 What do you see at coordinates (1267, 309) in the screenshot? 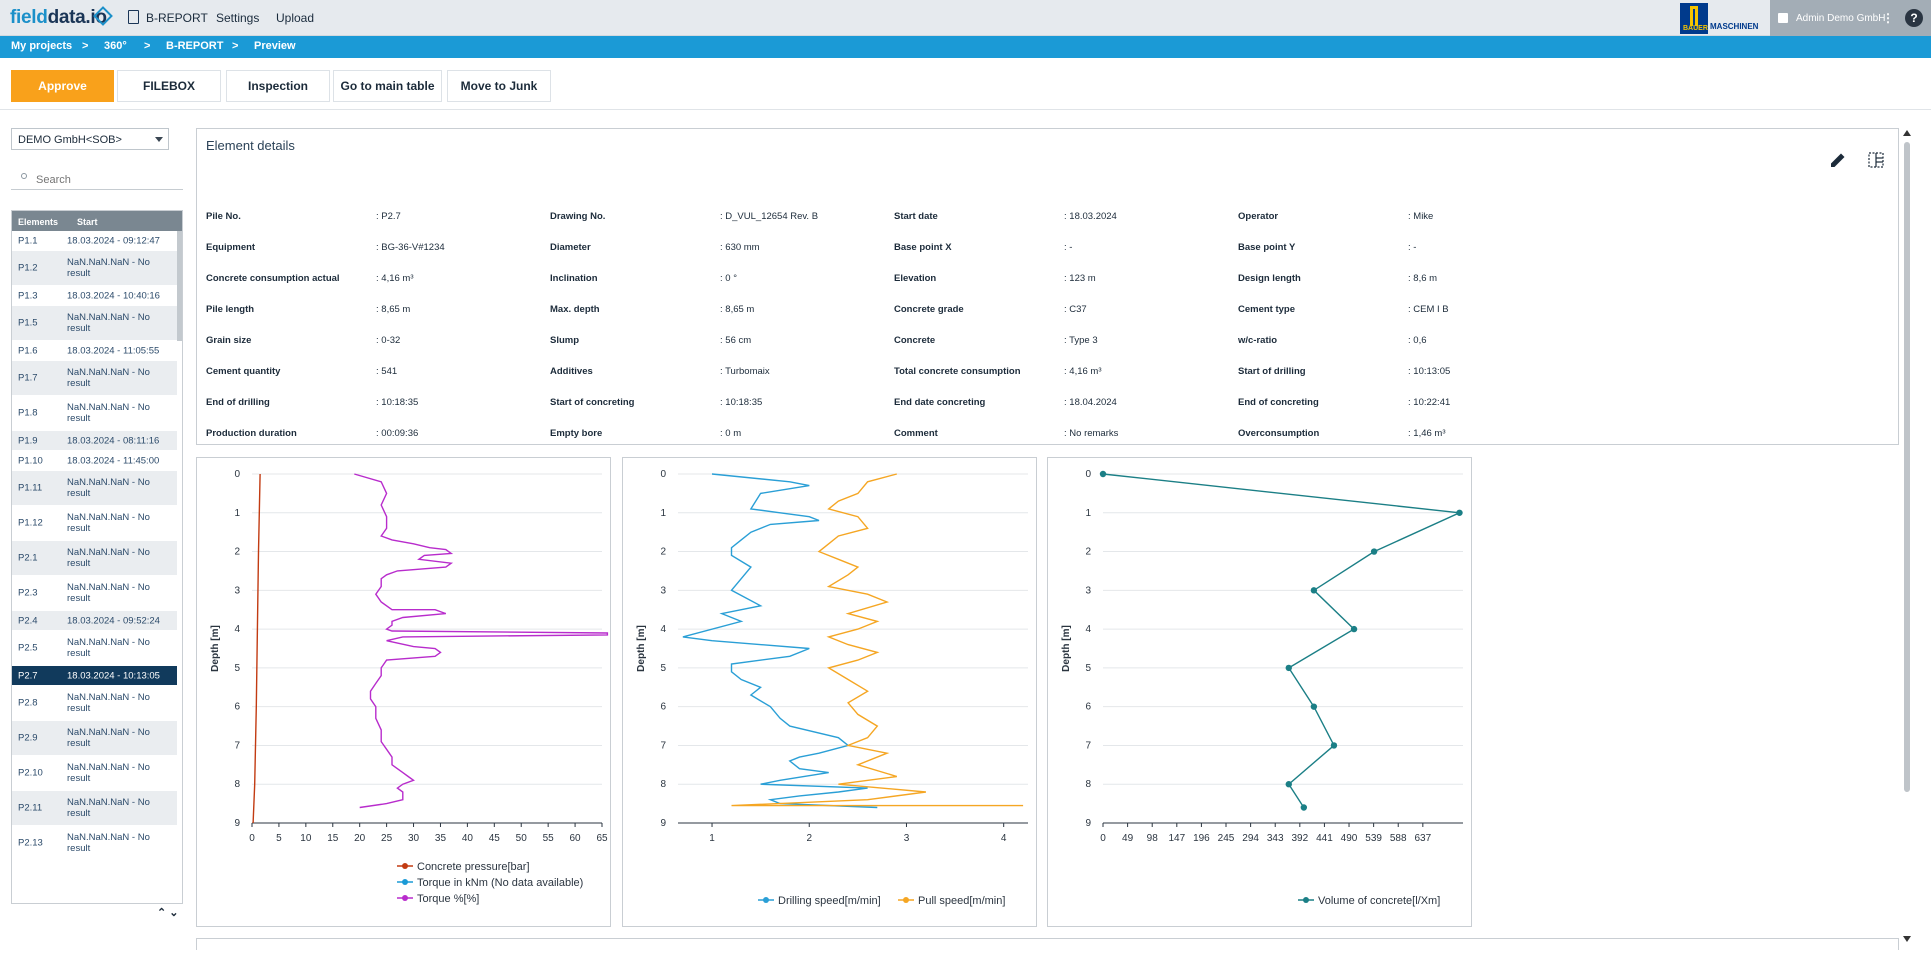
I see `detail-label: Cement type` at bounding box center [1267, 309].